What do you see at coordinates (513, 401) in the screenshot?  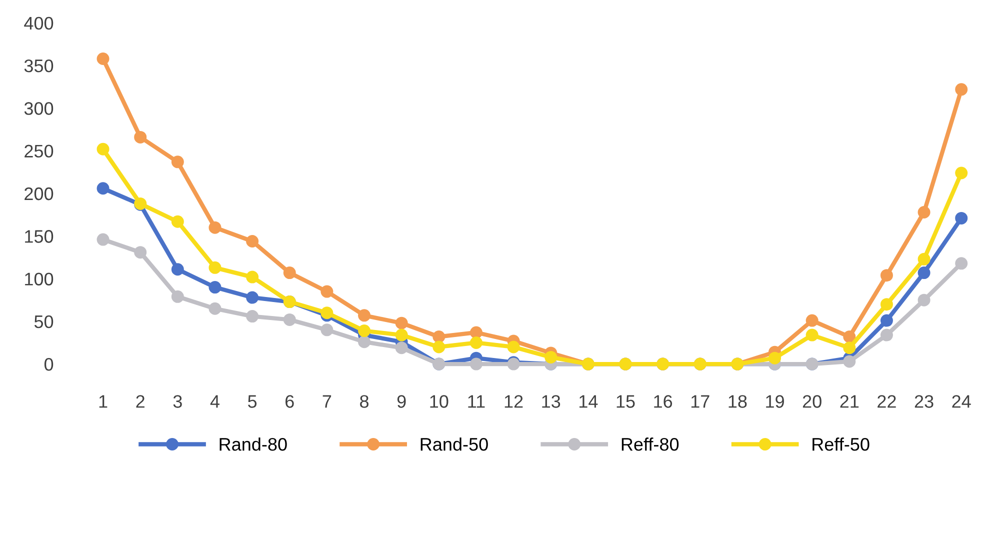 I see `x-tick-label: 12` at bounding box center [513, 401].